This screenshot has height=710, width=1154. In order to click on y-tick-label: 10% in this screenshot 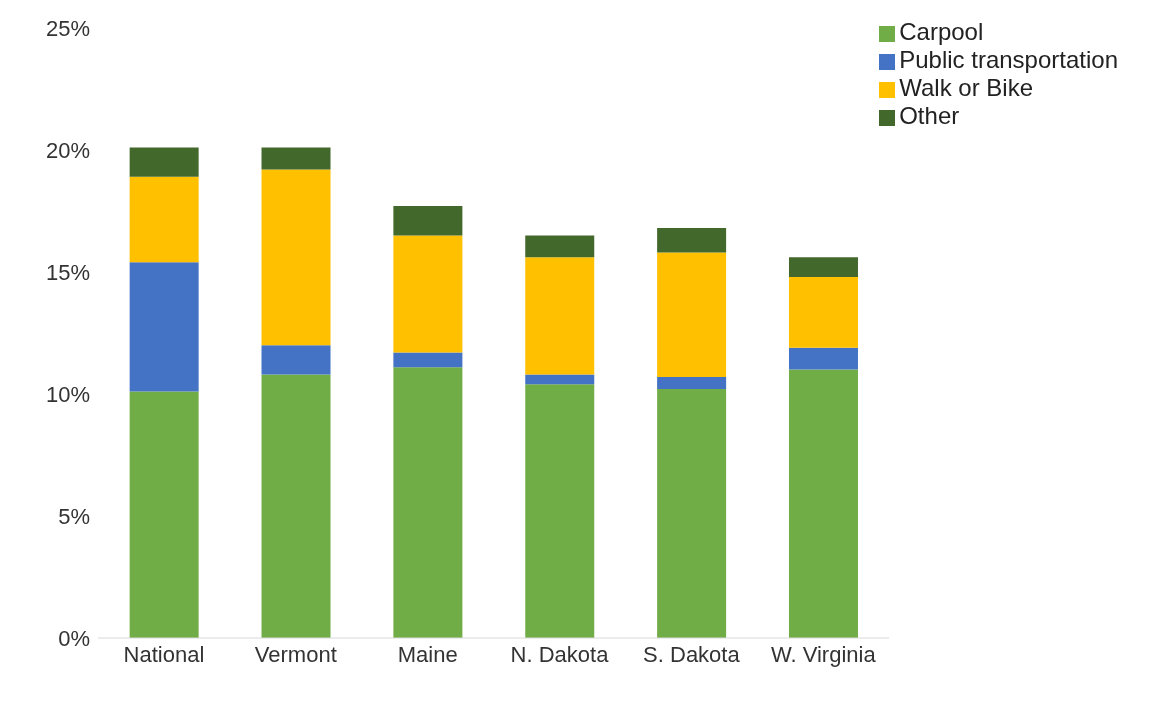, I will do `click(67, 394)`.